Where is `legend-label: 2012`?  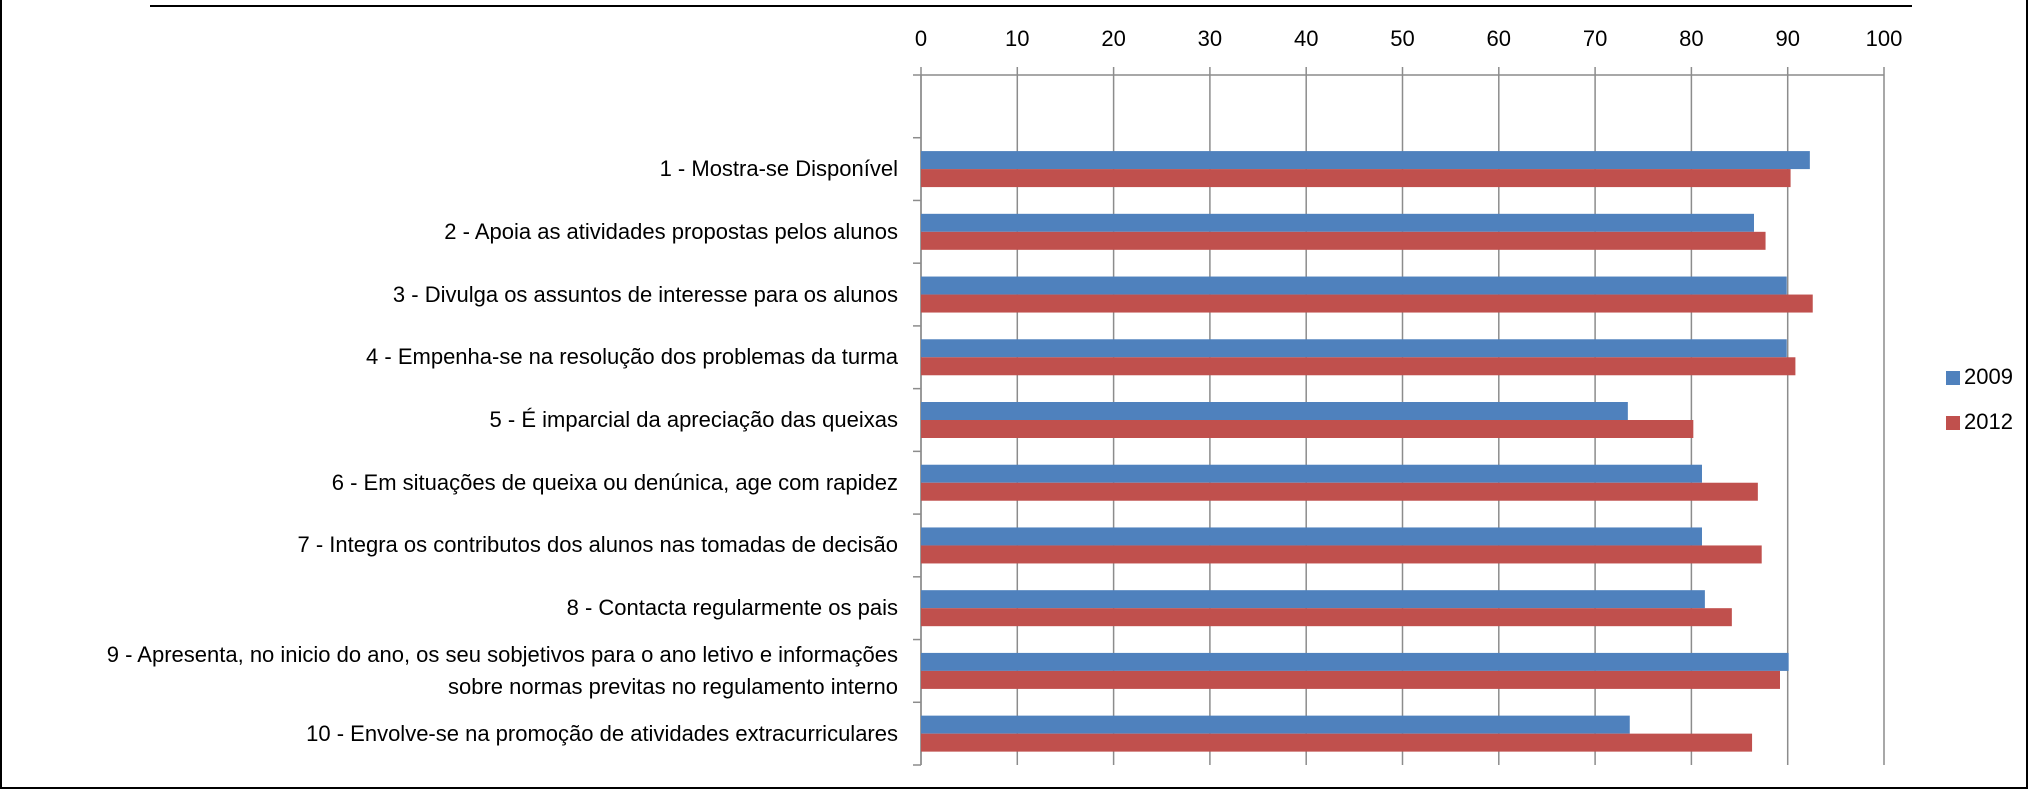
legend-label: 2012 is located at coordinates (1988, 421).